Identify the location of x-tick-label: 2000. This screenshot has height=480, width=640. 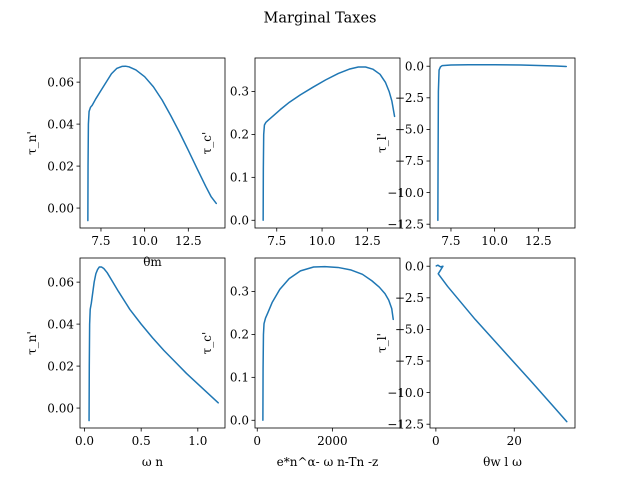
(332, 441).